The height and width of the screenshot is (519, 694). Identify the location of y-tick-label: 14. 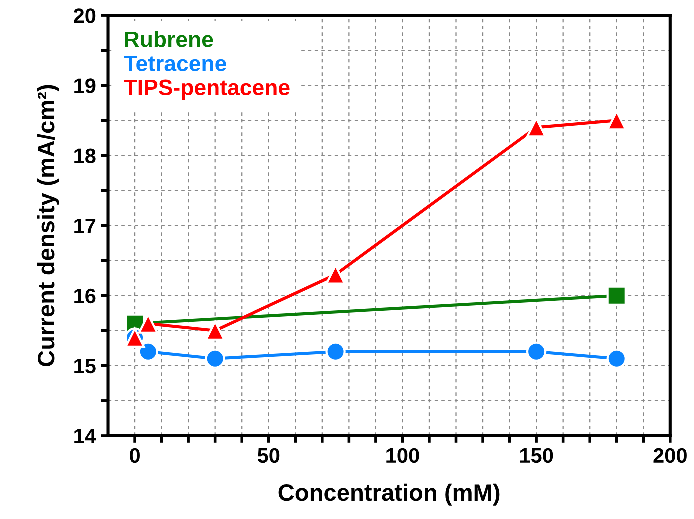
(85, 436).